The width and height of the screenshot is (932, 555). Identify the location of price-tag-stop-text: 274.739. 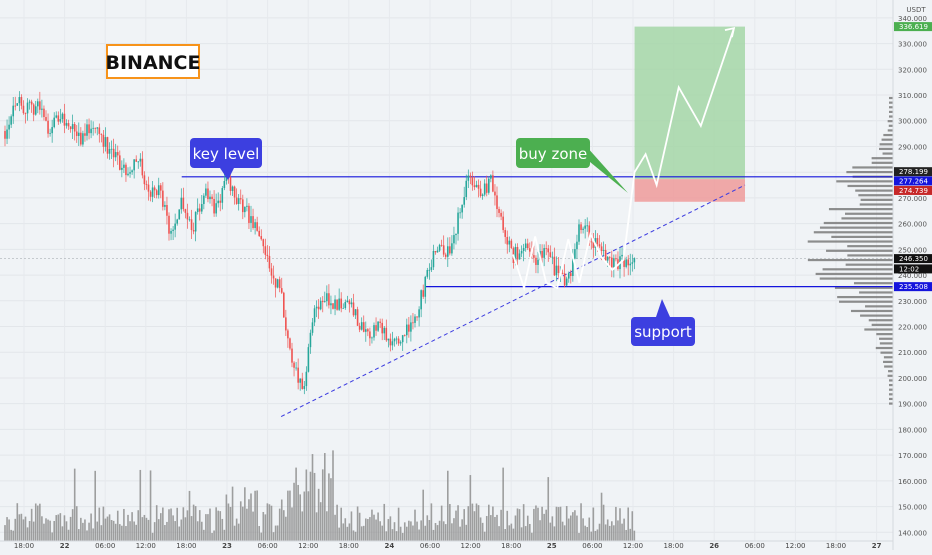
(913, 191).